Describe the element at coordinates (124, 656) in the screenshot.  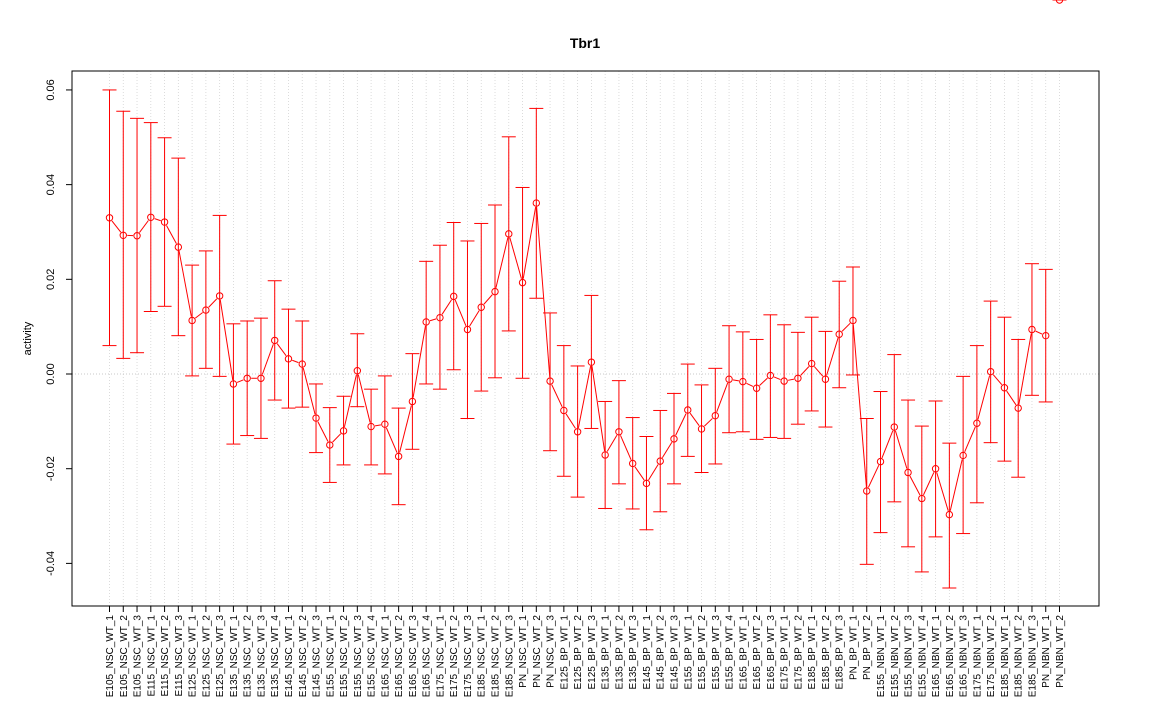
I see `x-tick-label: E105_NSC_WT_2` at that location.